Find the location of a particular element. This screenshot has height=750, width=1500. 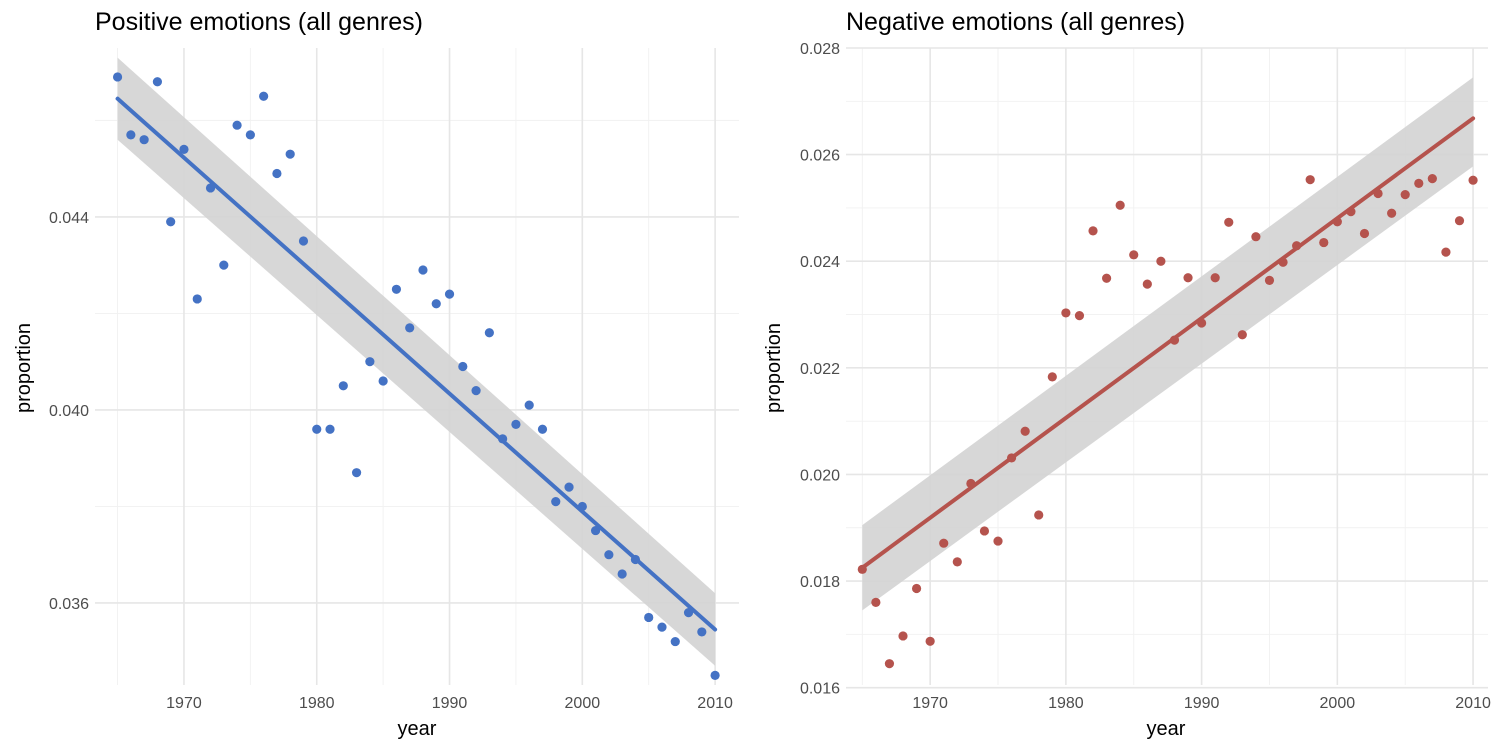

y-tick-label: 0.016 is located at coordinates (820, 689).